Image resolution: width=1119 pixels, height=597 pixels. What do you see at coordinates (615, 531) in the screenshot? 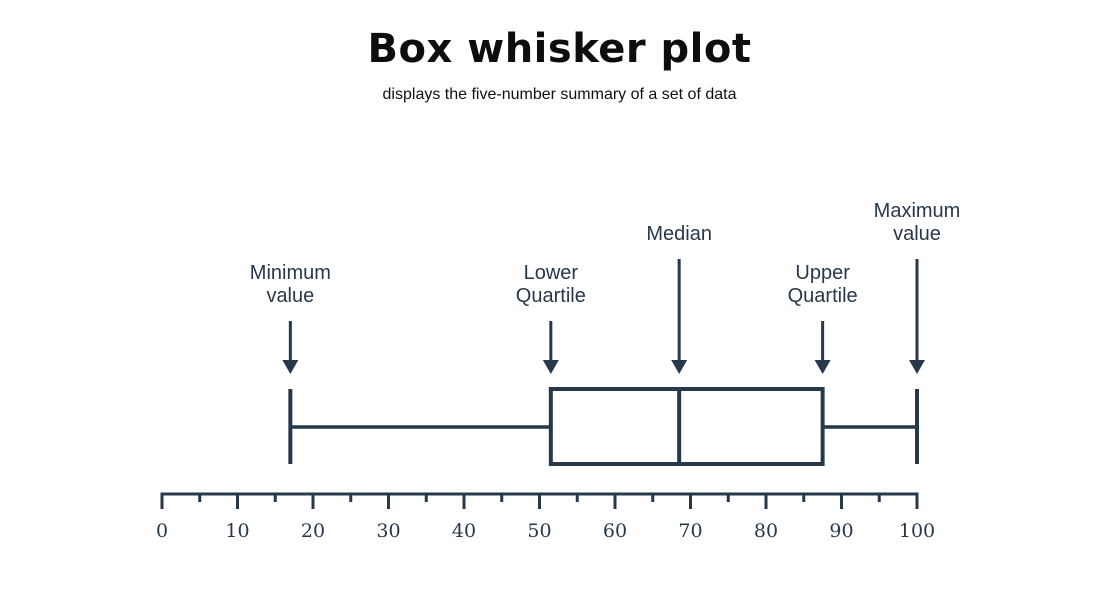
I see `tick-label: 60` at bounding box center [615, 531].